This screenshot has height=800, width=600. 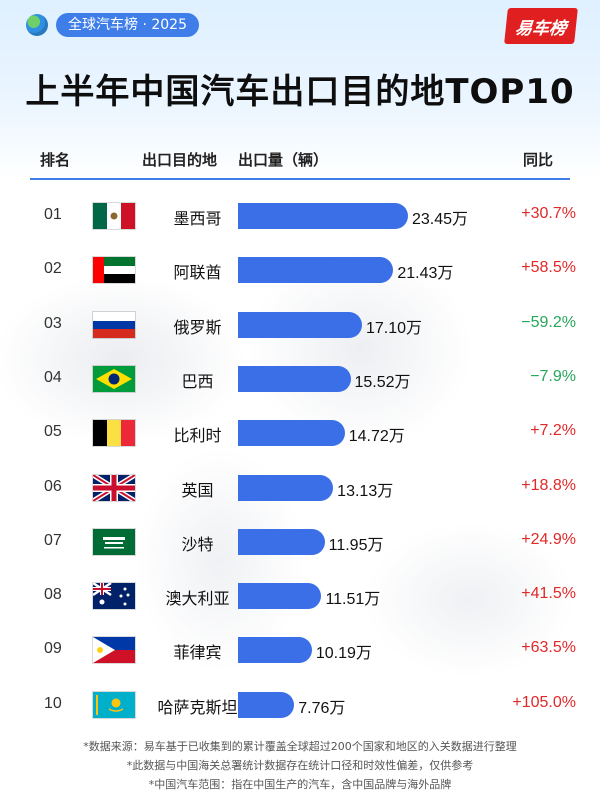 I want to click on country-name: 比利时, so click(x=197, y=436).